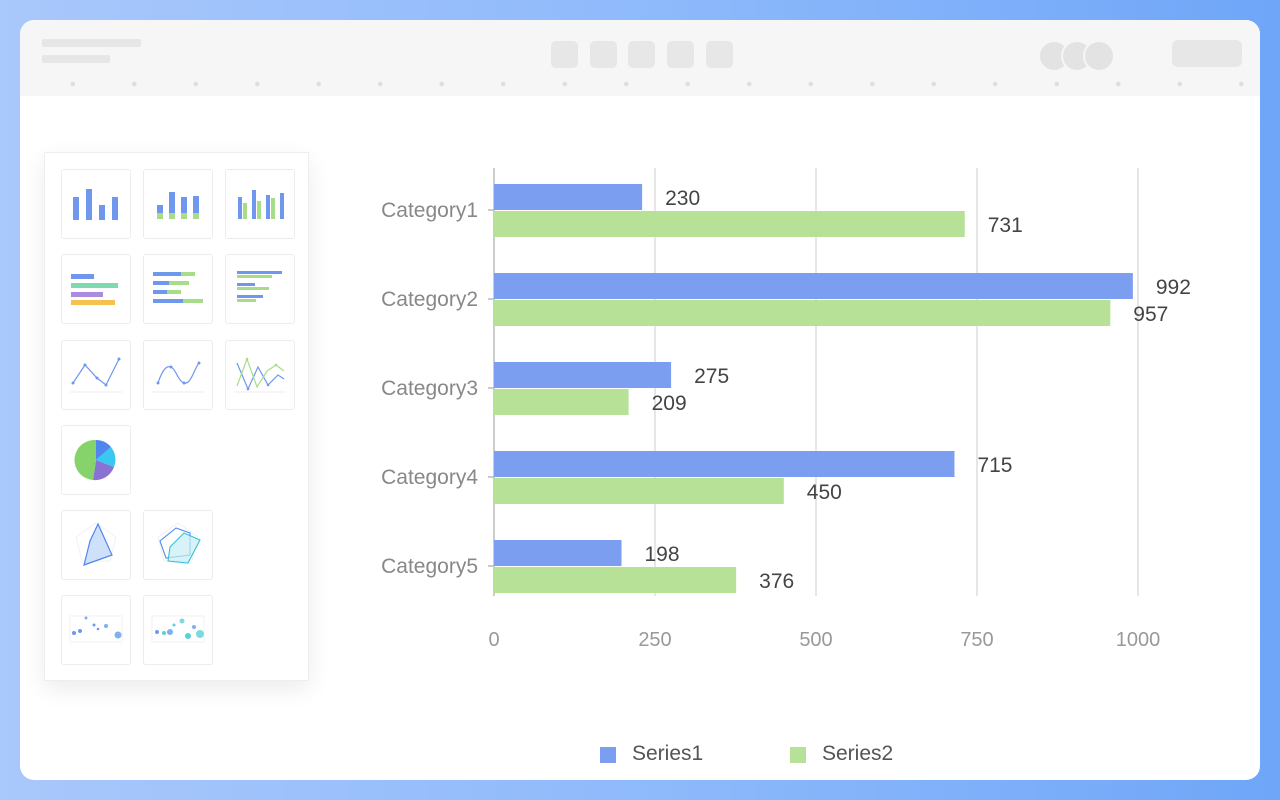  I want to click on x-tick-label: 750, so click(976, 640).